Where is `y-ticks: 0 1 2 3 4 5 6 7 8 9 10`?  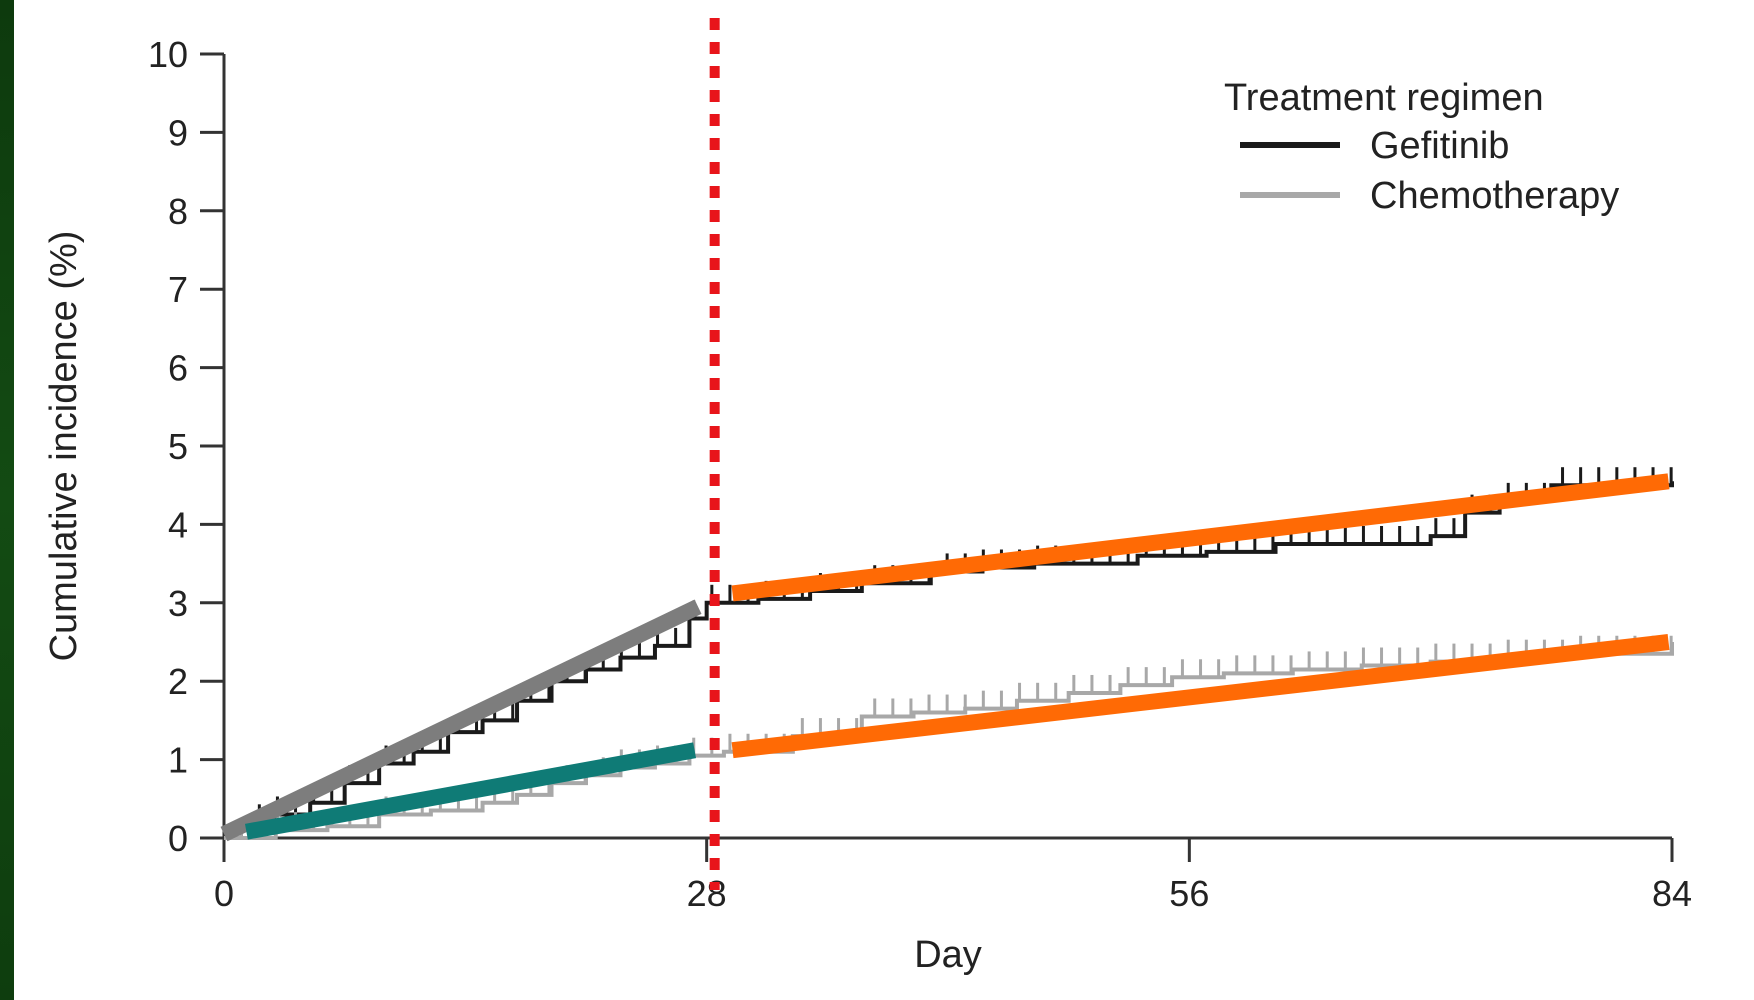 y-ticks: 0 1 2 3 4 5 6 7 8 9 10 is located at coordinates (186, 446).